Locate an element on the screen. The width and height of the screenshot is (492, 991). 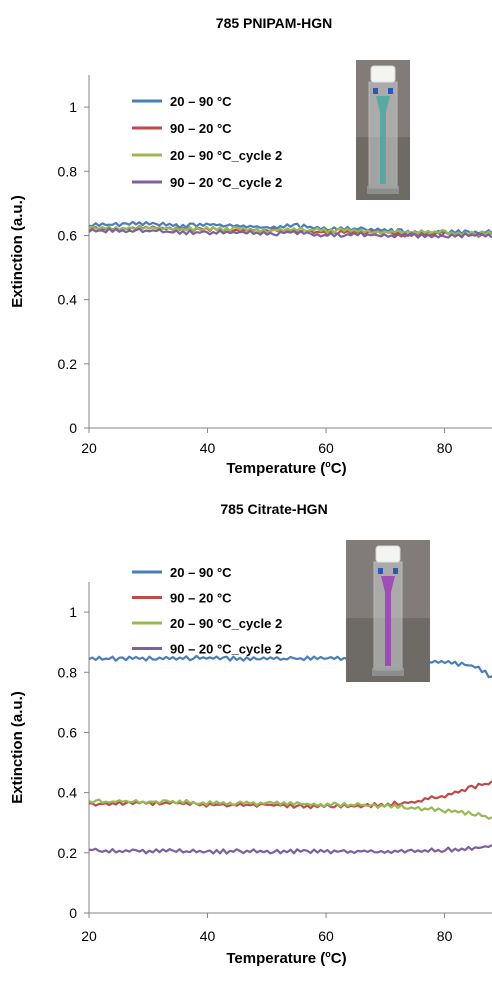
chart-title: 785 PNIPAM-HGN is located at coordinates (274, 23).